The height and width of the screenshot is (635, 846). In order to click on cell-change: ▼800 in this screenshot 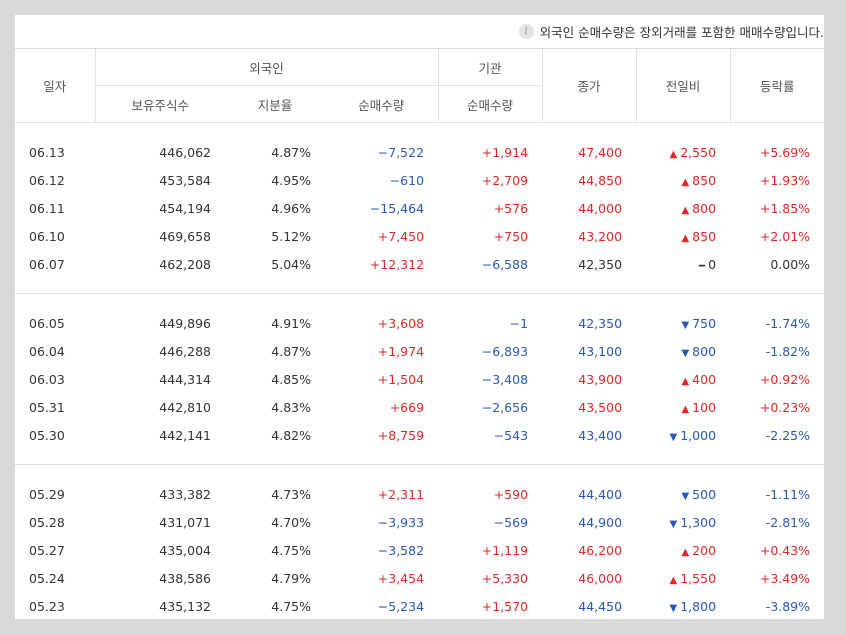, I will do `click(683, 351)`.